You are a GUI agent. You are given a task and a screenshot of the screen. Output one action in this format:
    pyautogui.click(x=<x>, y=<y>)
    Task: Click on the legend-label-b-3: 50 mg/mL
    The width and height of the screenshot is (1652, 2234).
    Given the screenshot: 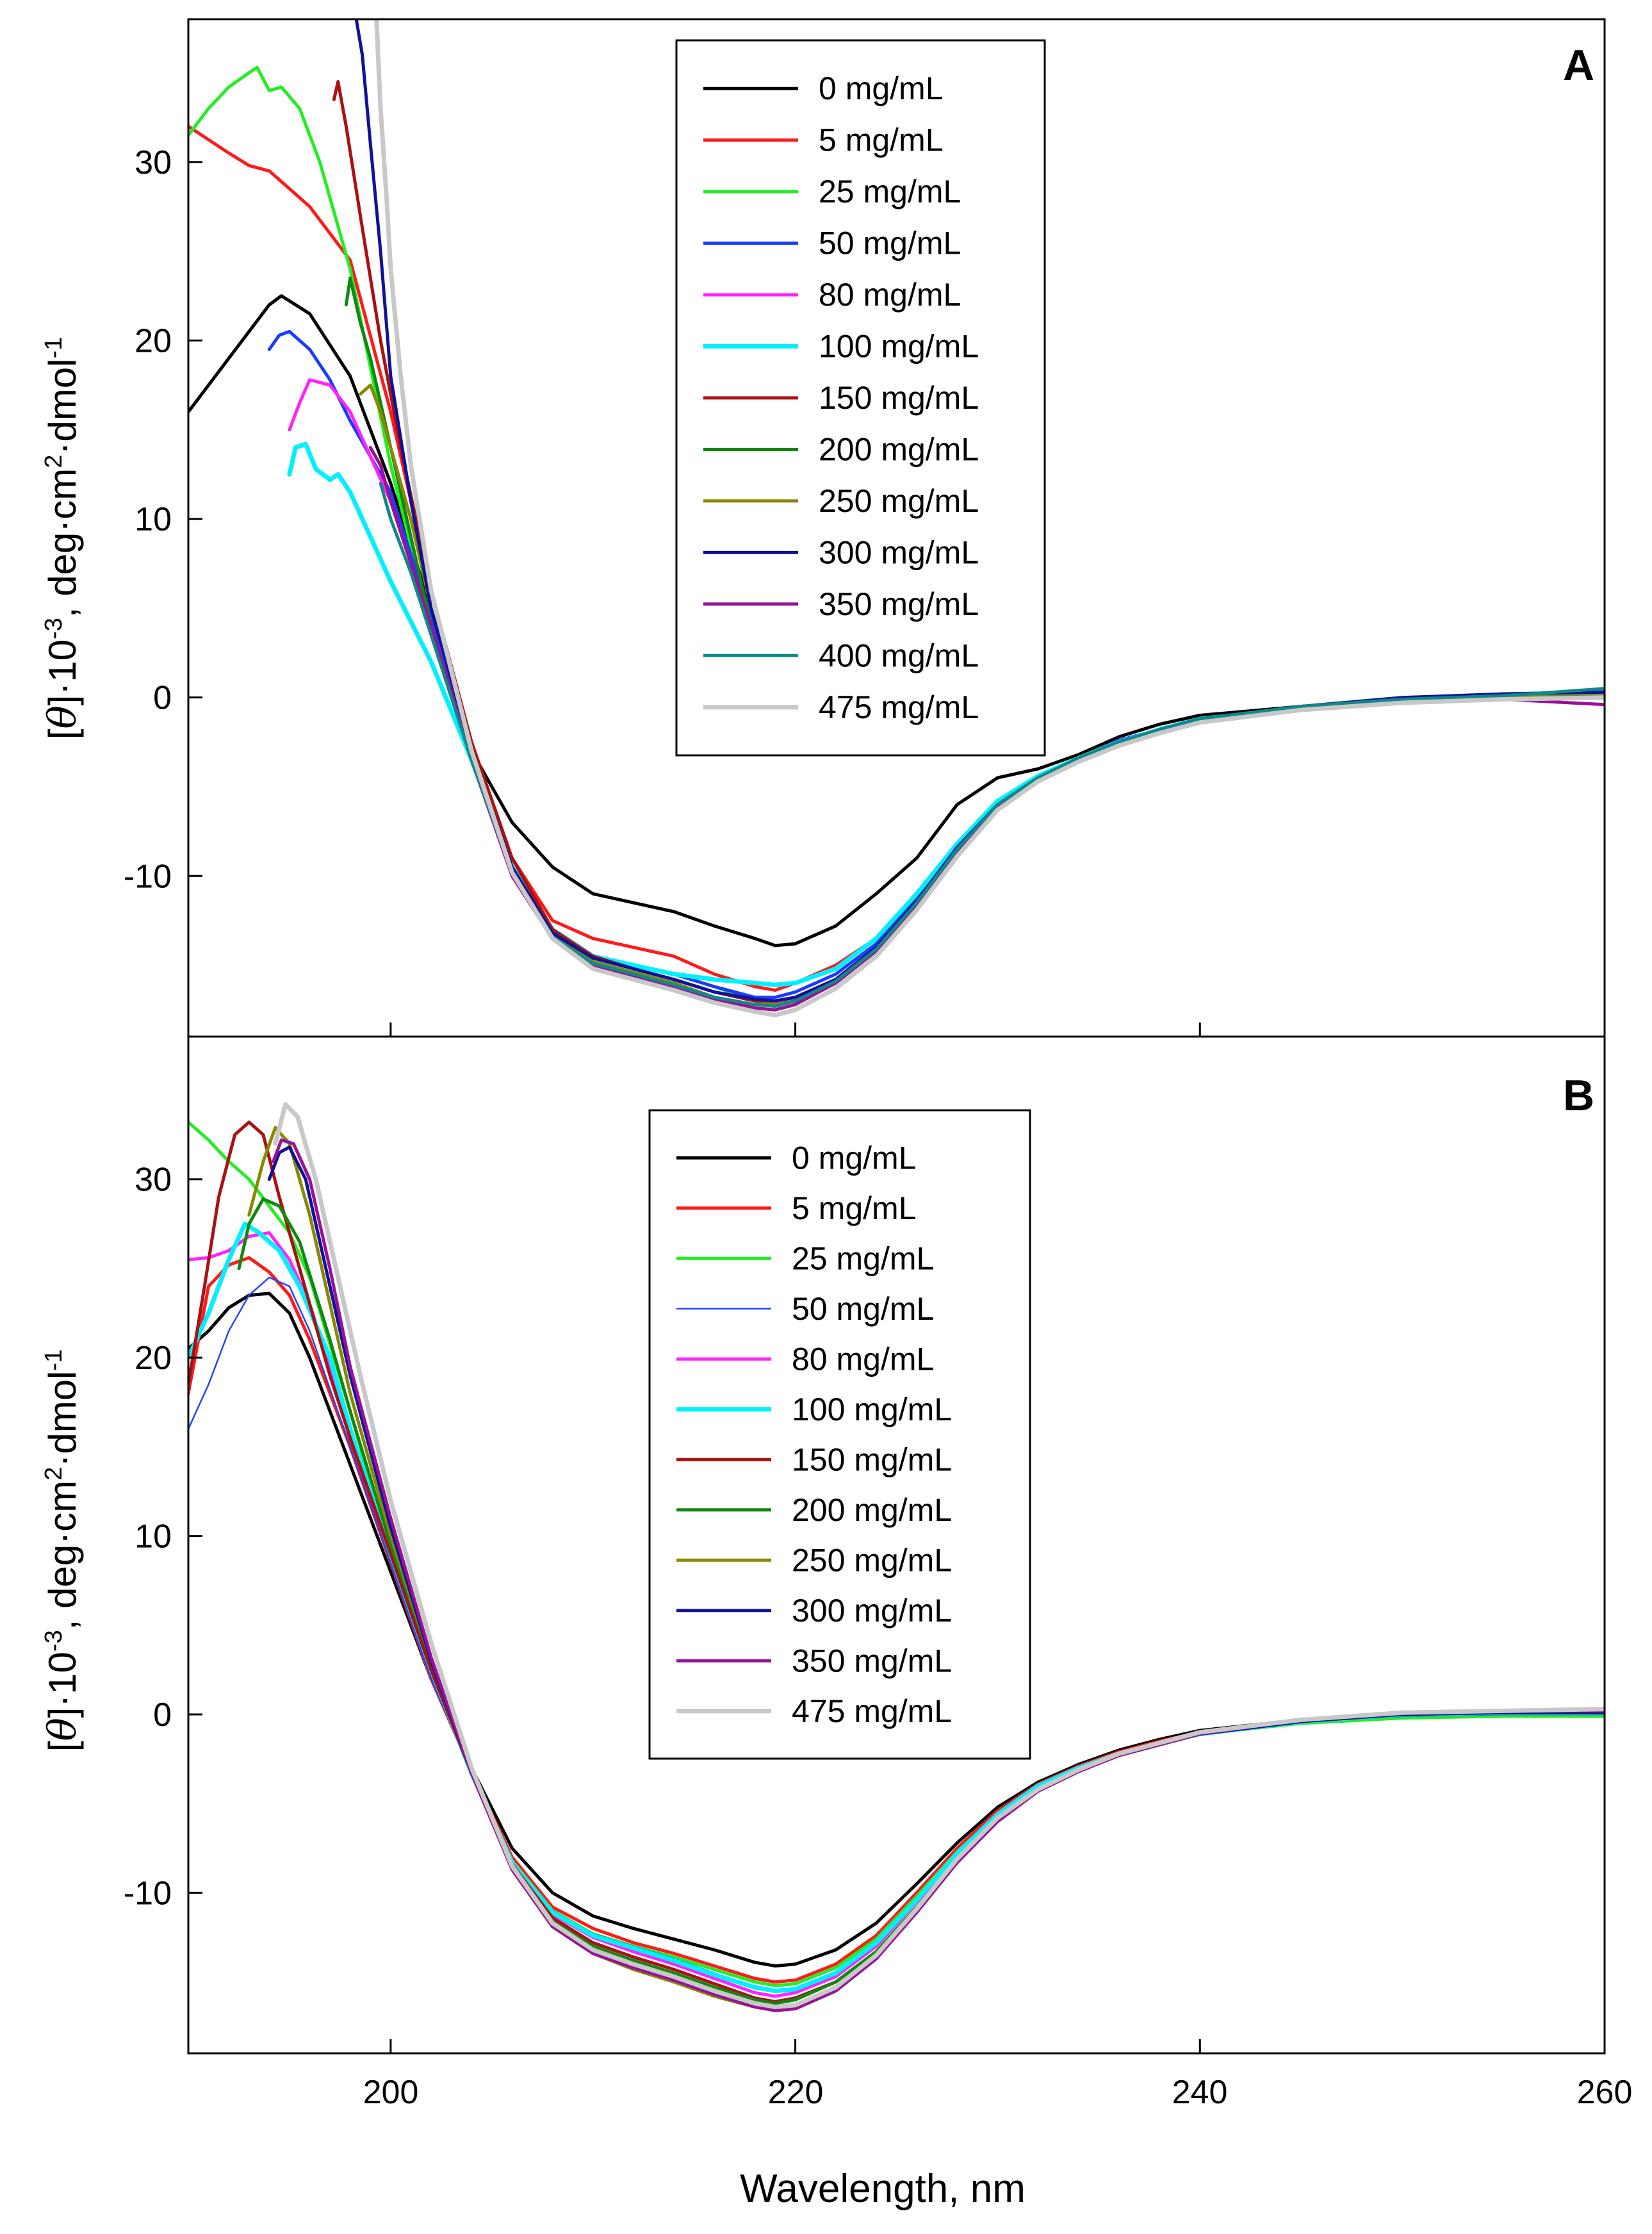 What is the action you would take?
    pyautogui.click(x=863, y=1309)
    